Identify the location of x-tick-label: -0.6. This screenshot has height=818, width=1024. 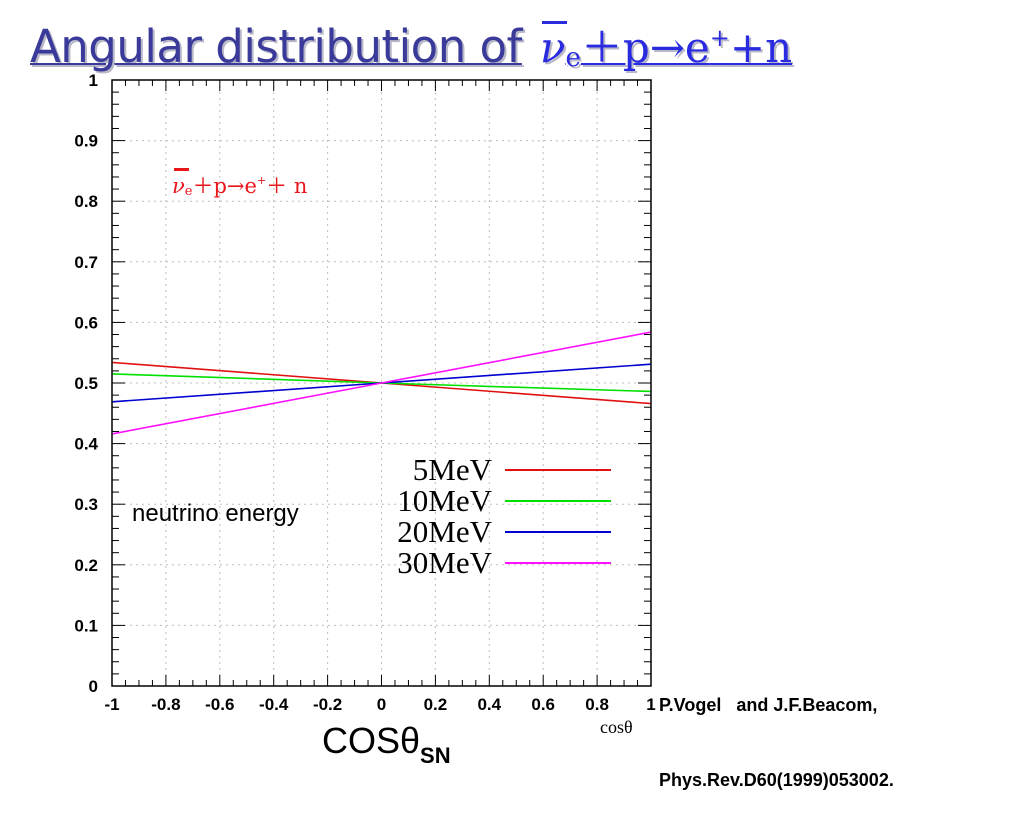
(219, 704).